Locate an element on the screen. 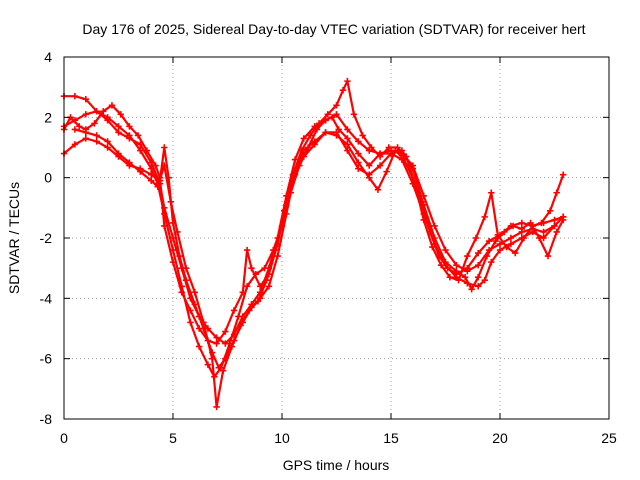  x-tick-label: 10 is located at coordinates (282, 438).